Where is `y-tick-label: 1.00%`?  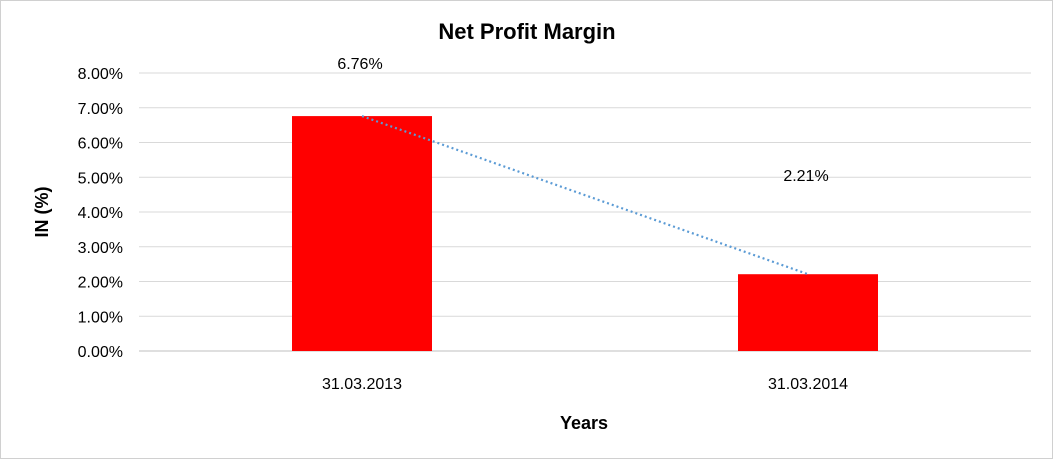 y-tick-label: 1.00% is located at coordinates (100, 317).